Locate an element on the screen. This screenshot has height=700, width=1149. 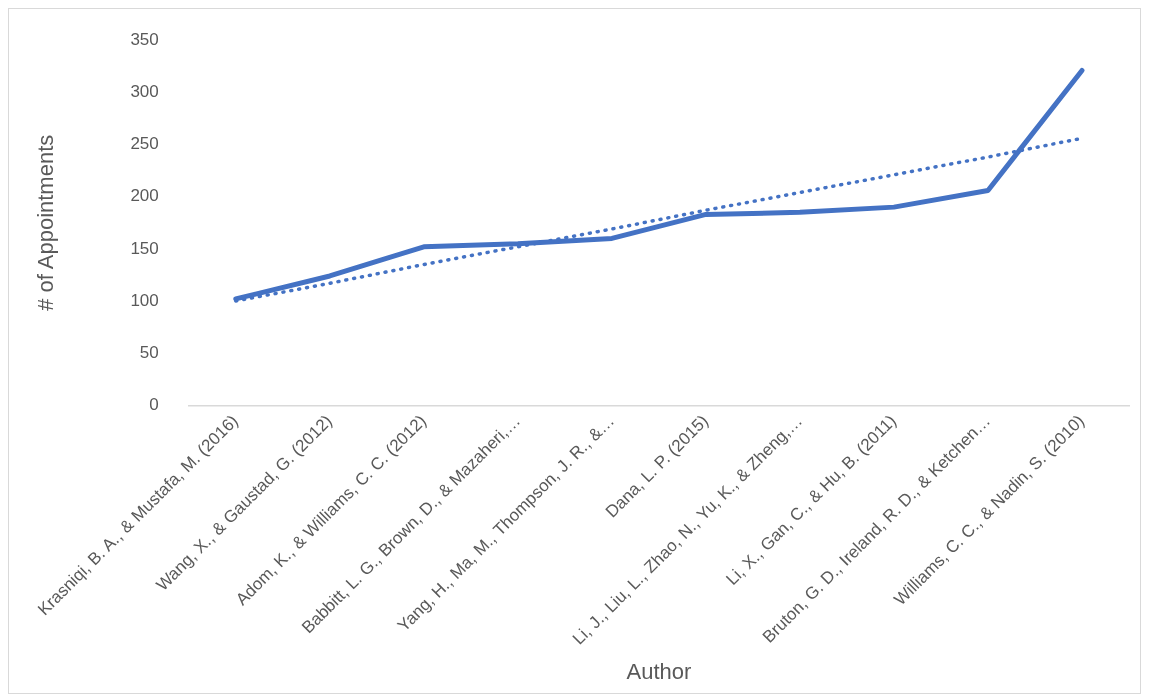
y-axis-title: # of Appointments is located at coordinates (46, 222).